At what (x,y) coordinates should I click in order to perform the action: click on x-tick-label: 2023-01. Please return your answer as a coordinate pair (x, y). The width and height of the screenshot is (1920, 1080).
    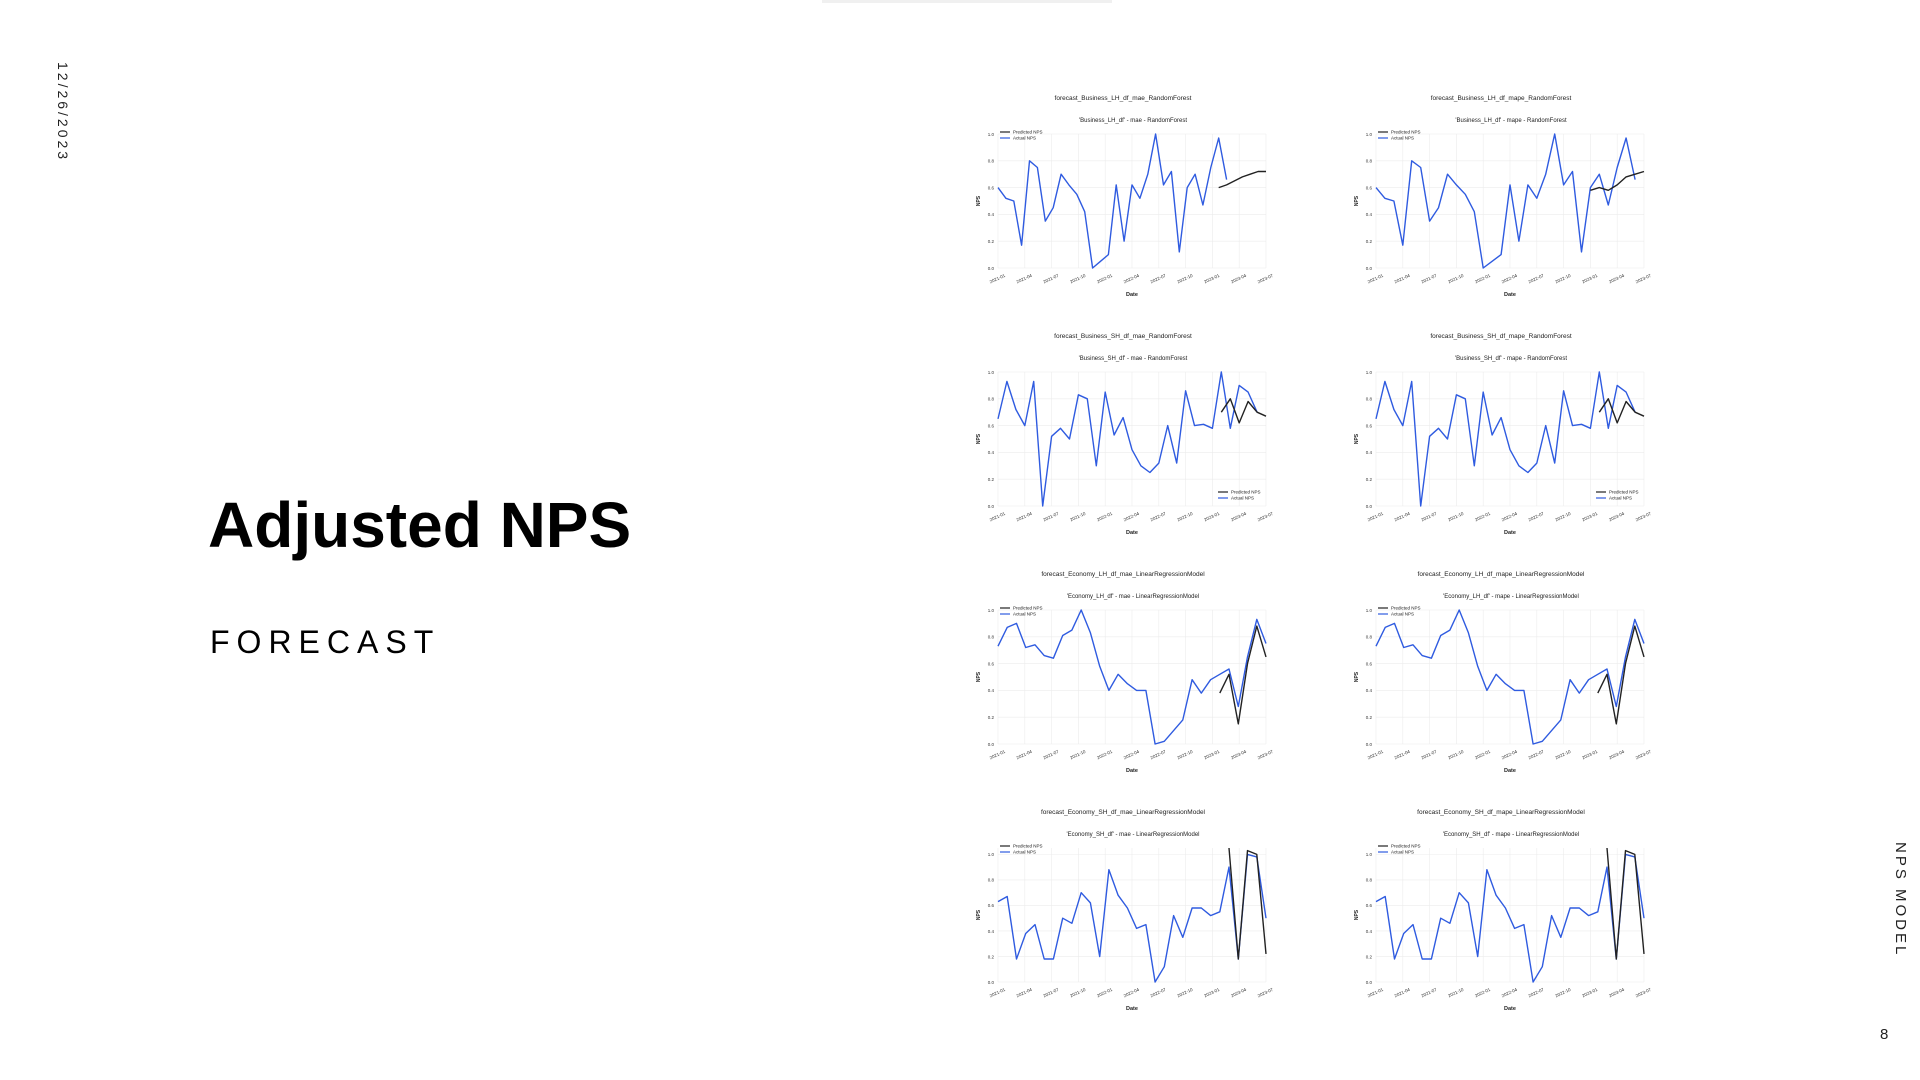
    Looking at the image, I should click on (1590, 755).